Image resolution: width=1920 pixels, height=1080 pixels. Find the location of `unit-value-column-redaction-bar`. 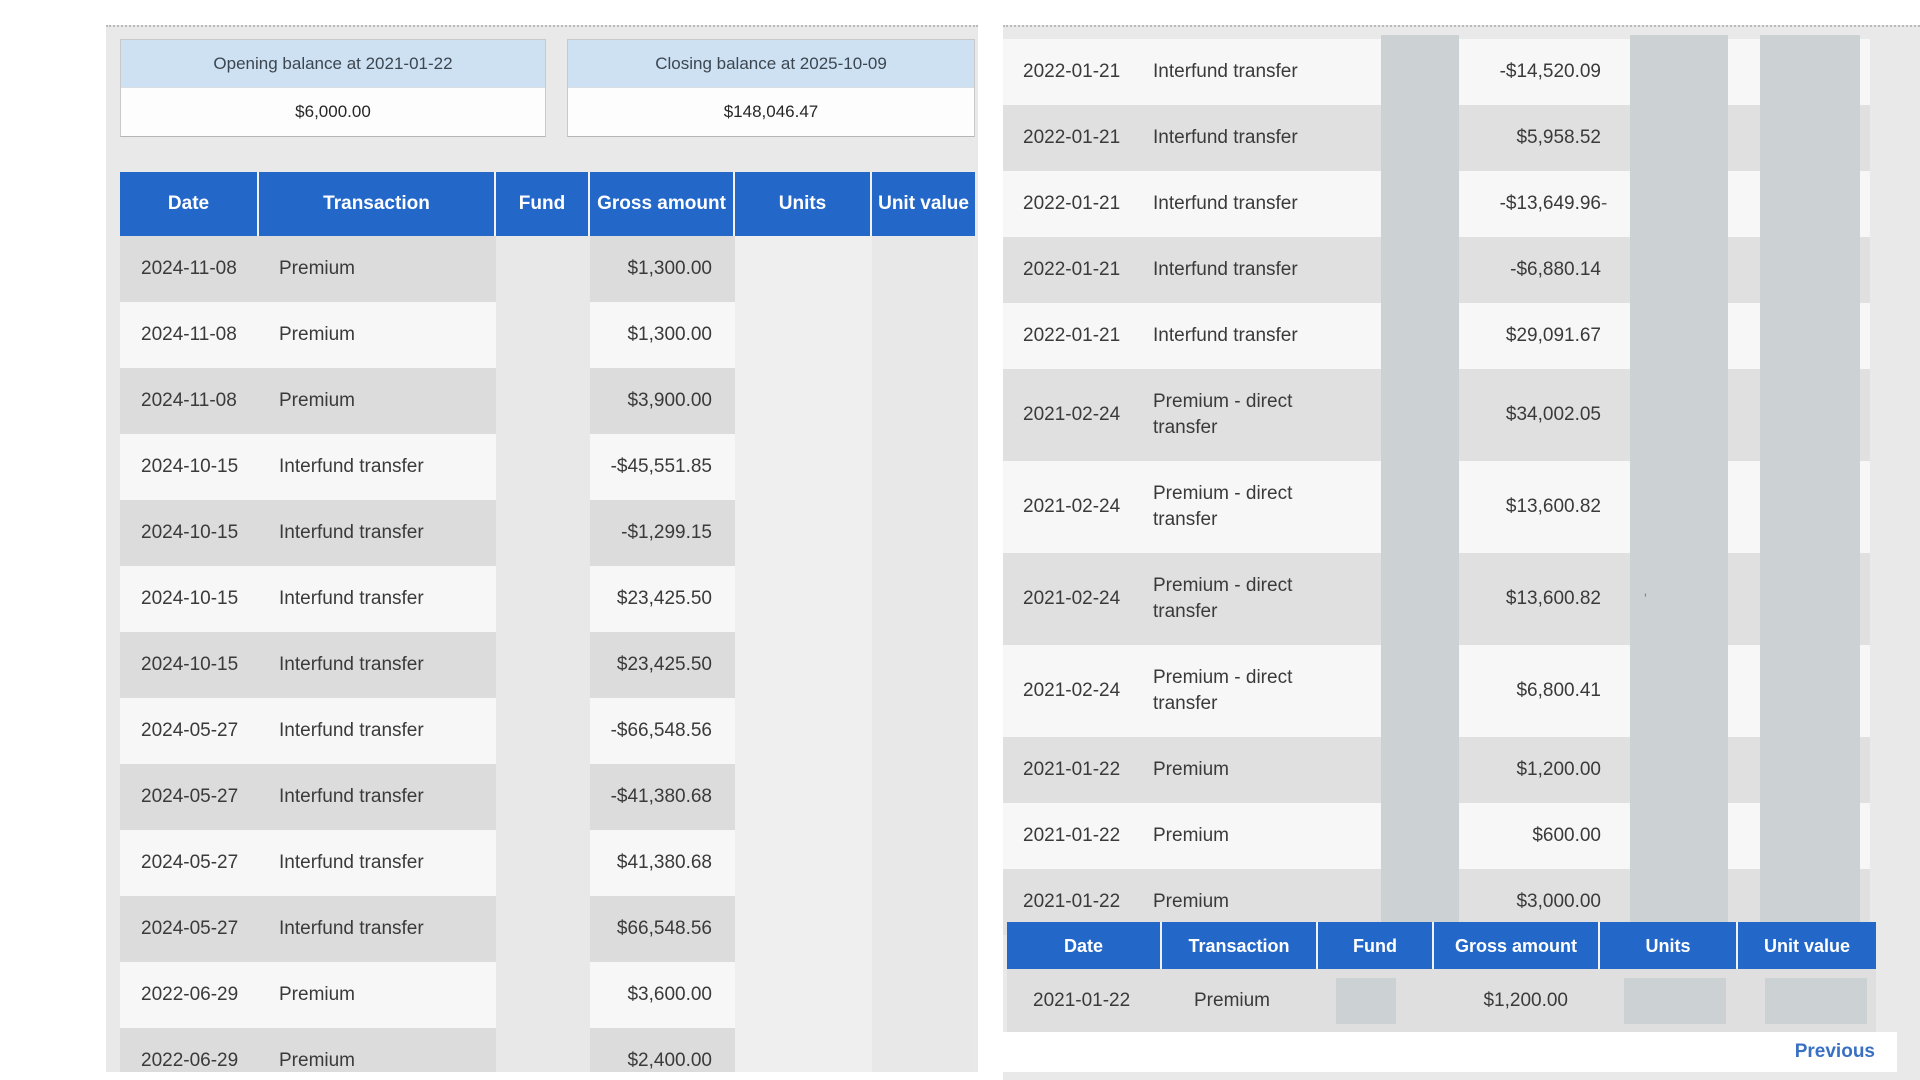

unit-value-column-redaction-bar is located at coordinates (1810, 478).